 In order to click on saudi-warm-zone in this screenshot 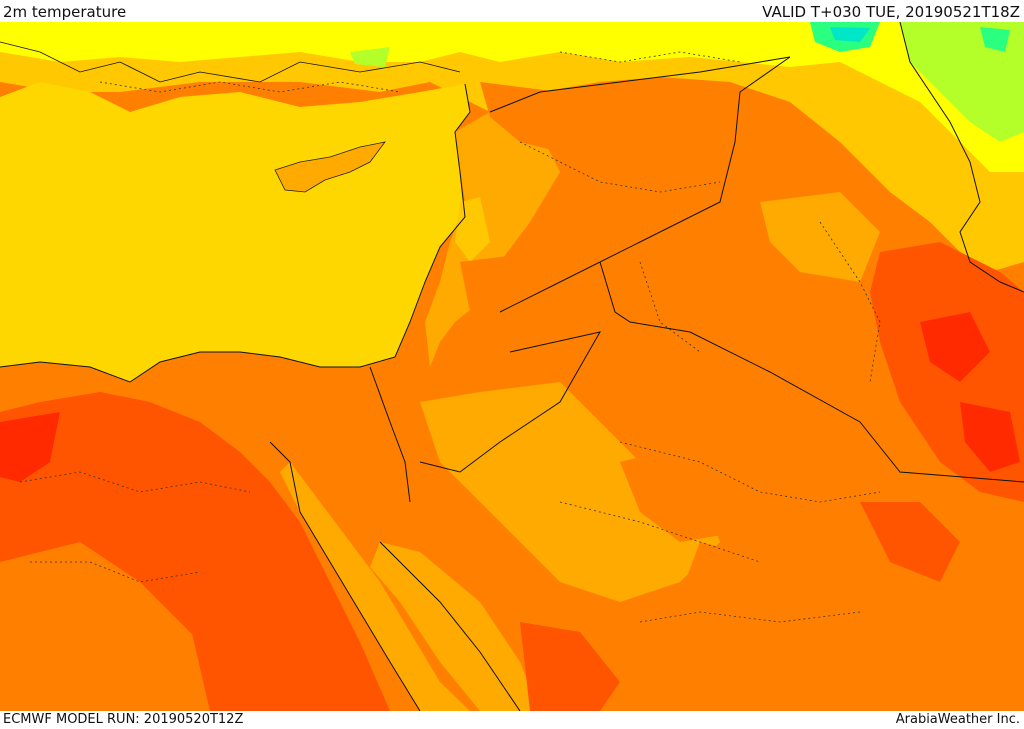, I will do `click(690, 492)`.